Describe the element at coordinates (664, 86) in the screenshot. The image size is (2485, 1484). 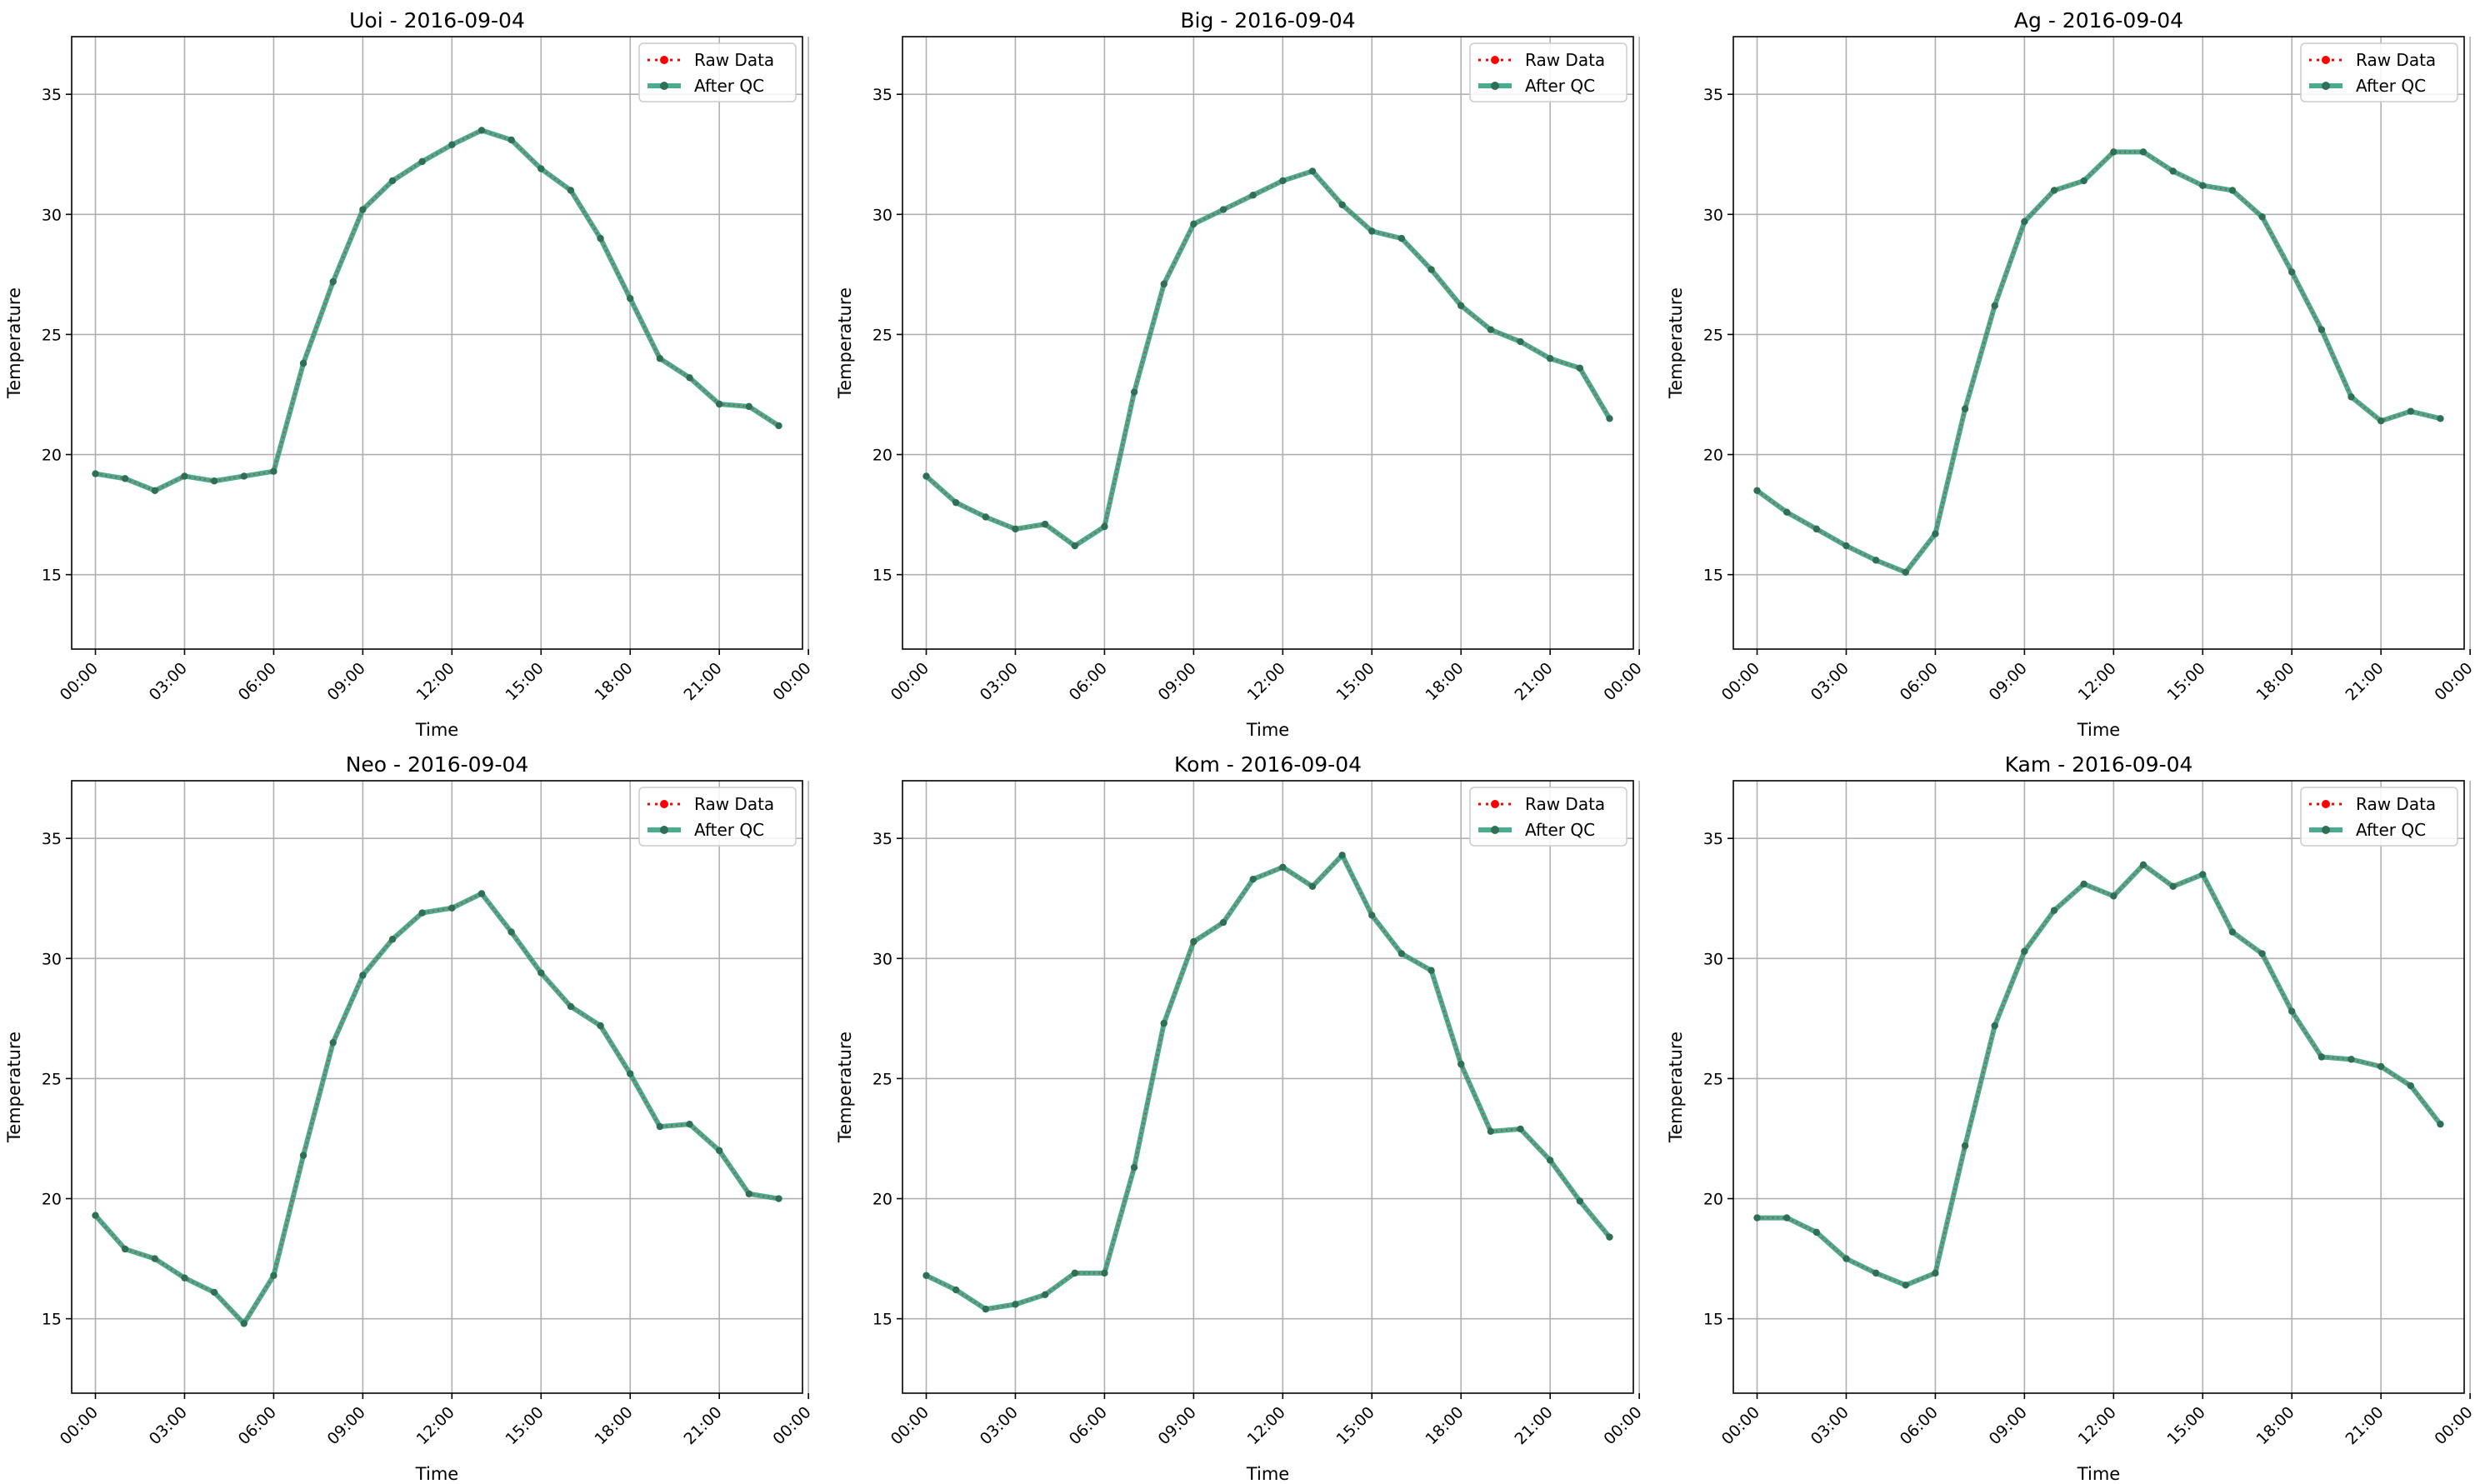
I see `legend-marker-after-qc` at that location.